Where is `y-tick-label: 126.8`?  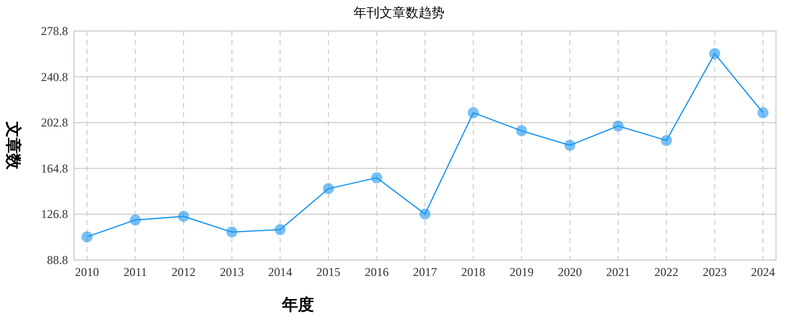 y-tick-label: 126.8 is located at coordinates (54, 214).